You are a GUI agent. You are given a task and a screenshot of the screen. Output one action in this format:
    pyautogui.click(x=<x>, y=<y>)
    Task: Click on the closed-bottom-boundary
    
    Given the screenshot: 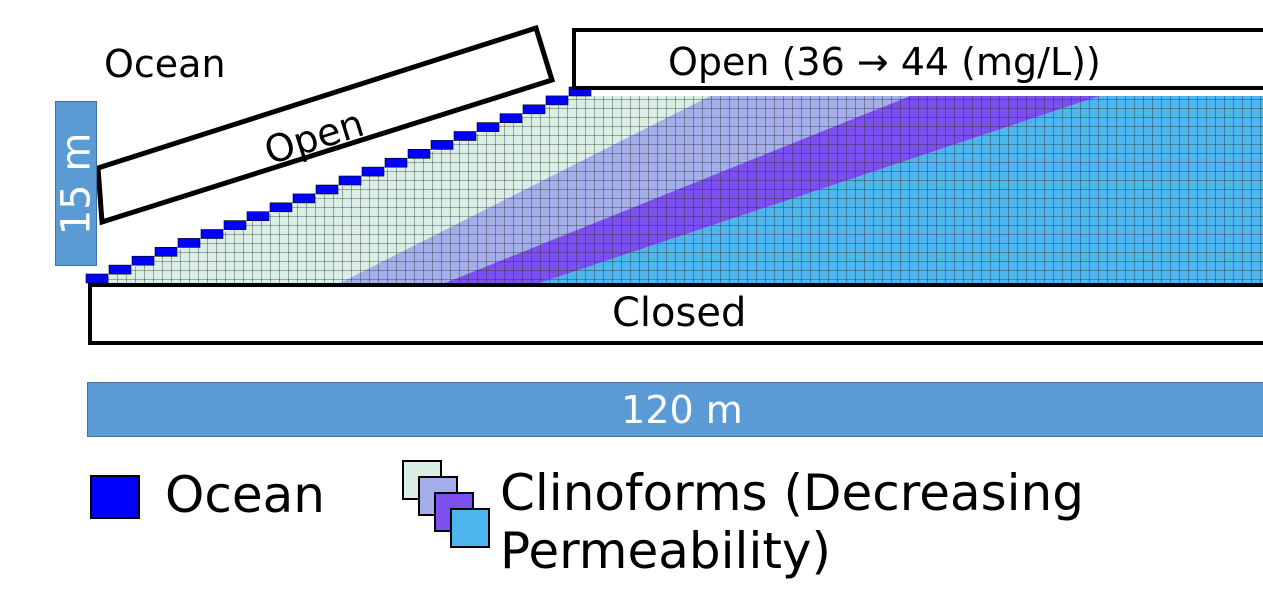 What is the action you would take?
    pyautogui.click(x=675, y=314)
    